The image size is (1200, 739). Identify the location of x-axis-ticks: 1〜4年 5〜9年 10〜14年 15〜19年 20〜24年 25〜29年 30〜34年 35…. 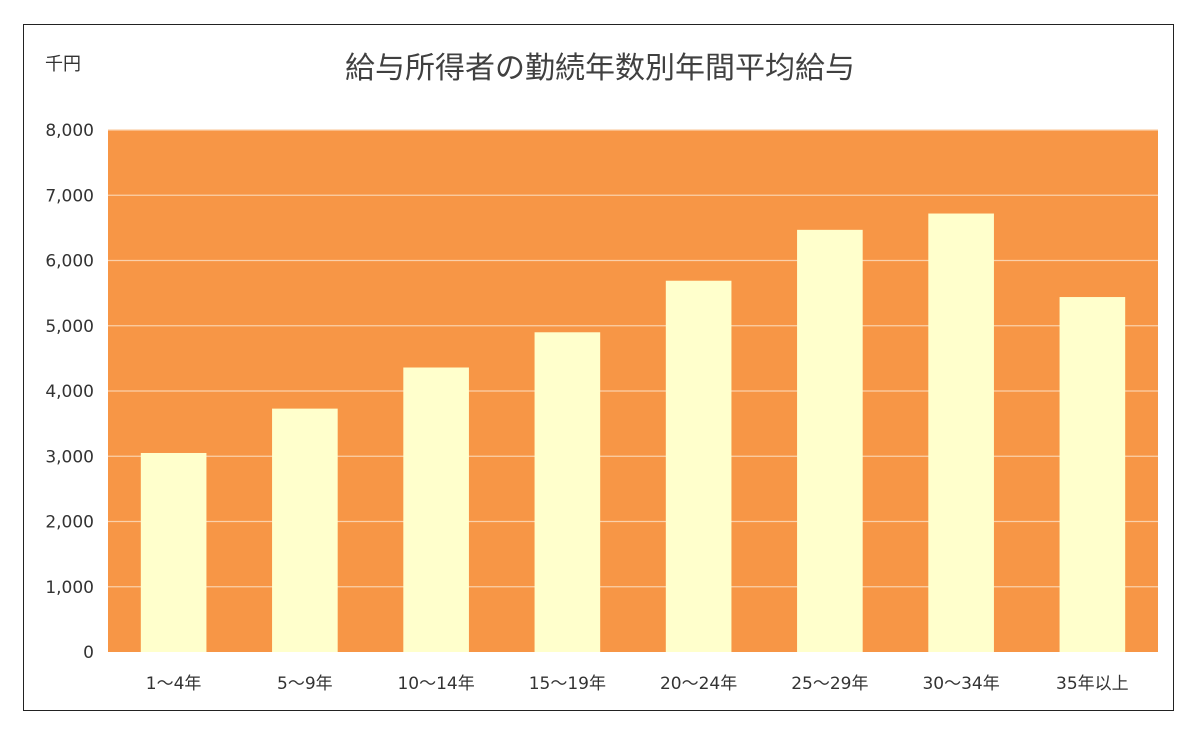
(637, 684).